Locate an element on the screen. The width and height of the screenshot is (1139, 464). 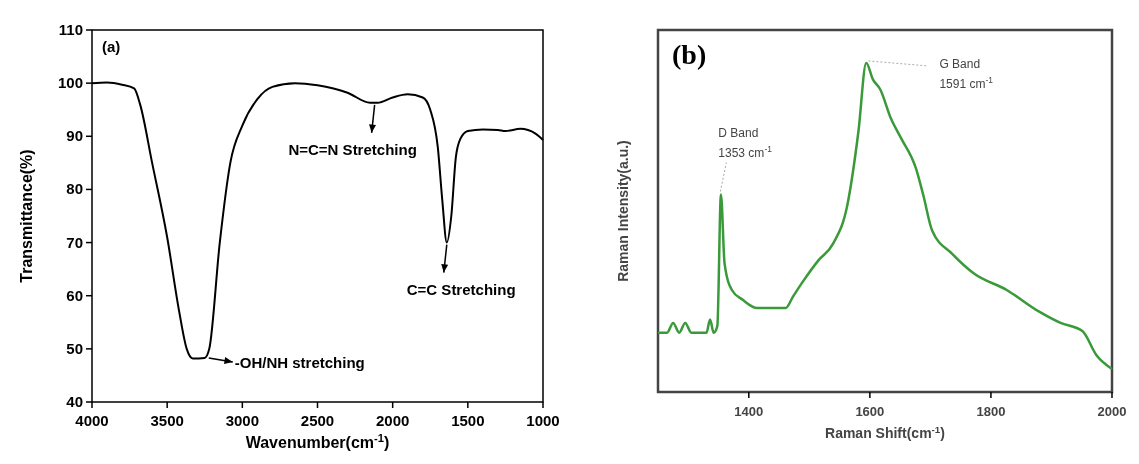
y-axis-title: Transmittance(%) is located at coordinates (26, 216).